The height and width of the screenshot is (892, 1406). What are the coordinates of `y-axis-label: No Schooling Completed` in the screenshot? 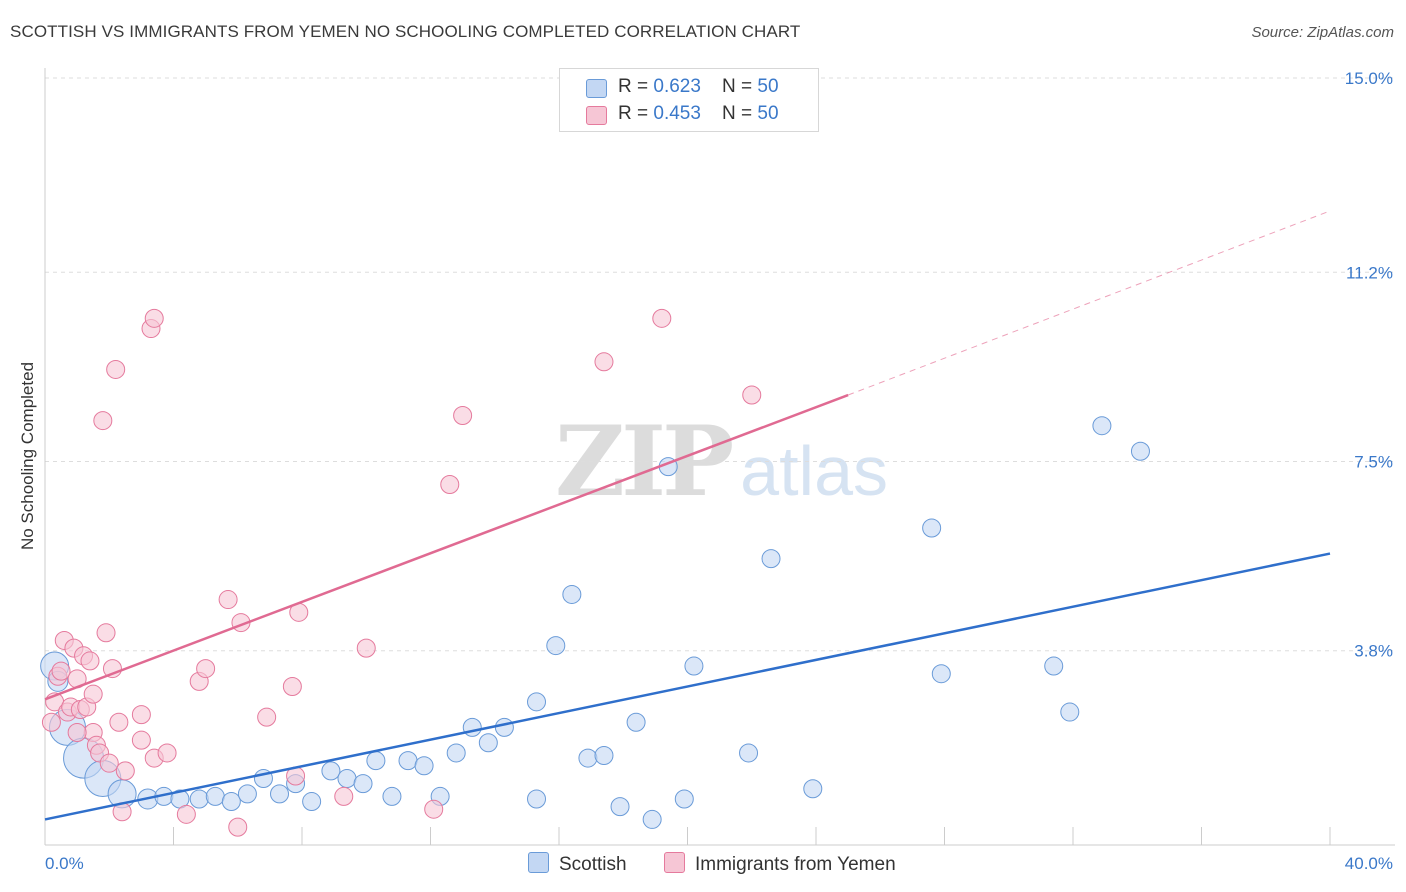 It's located at (27, 456).